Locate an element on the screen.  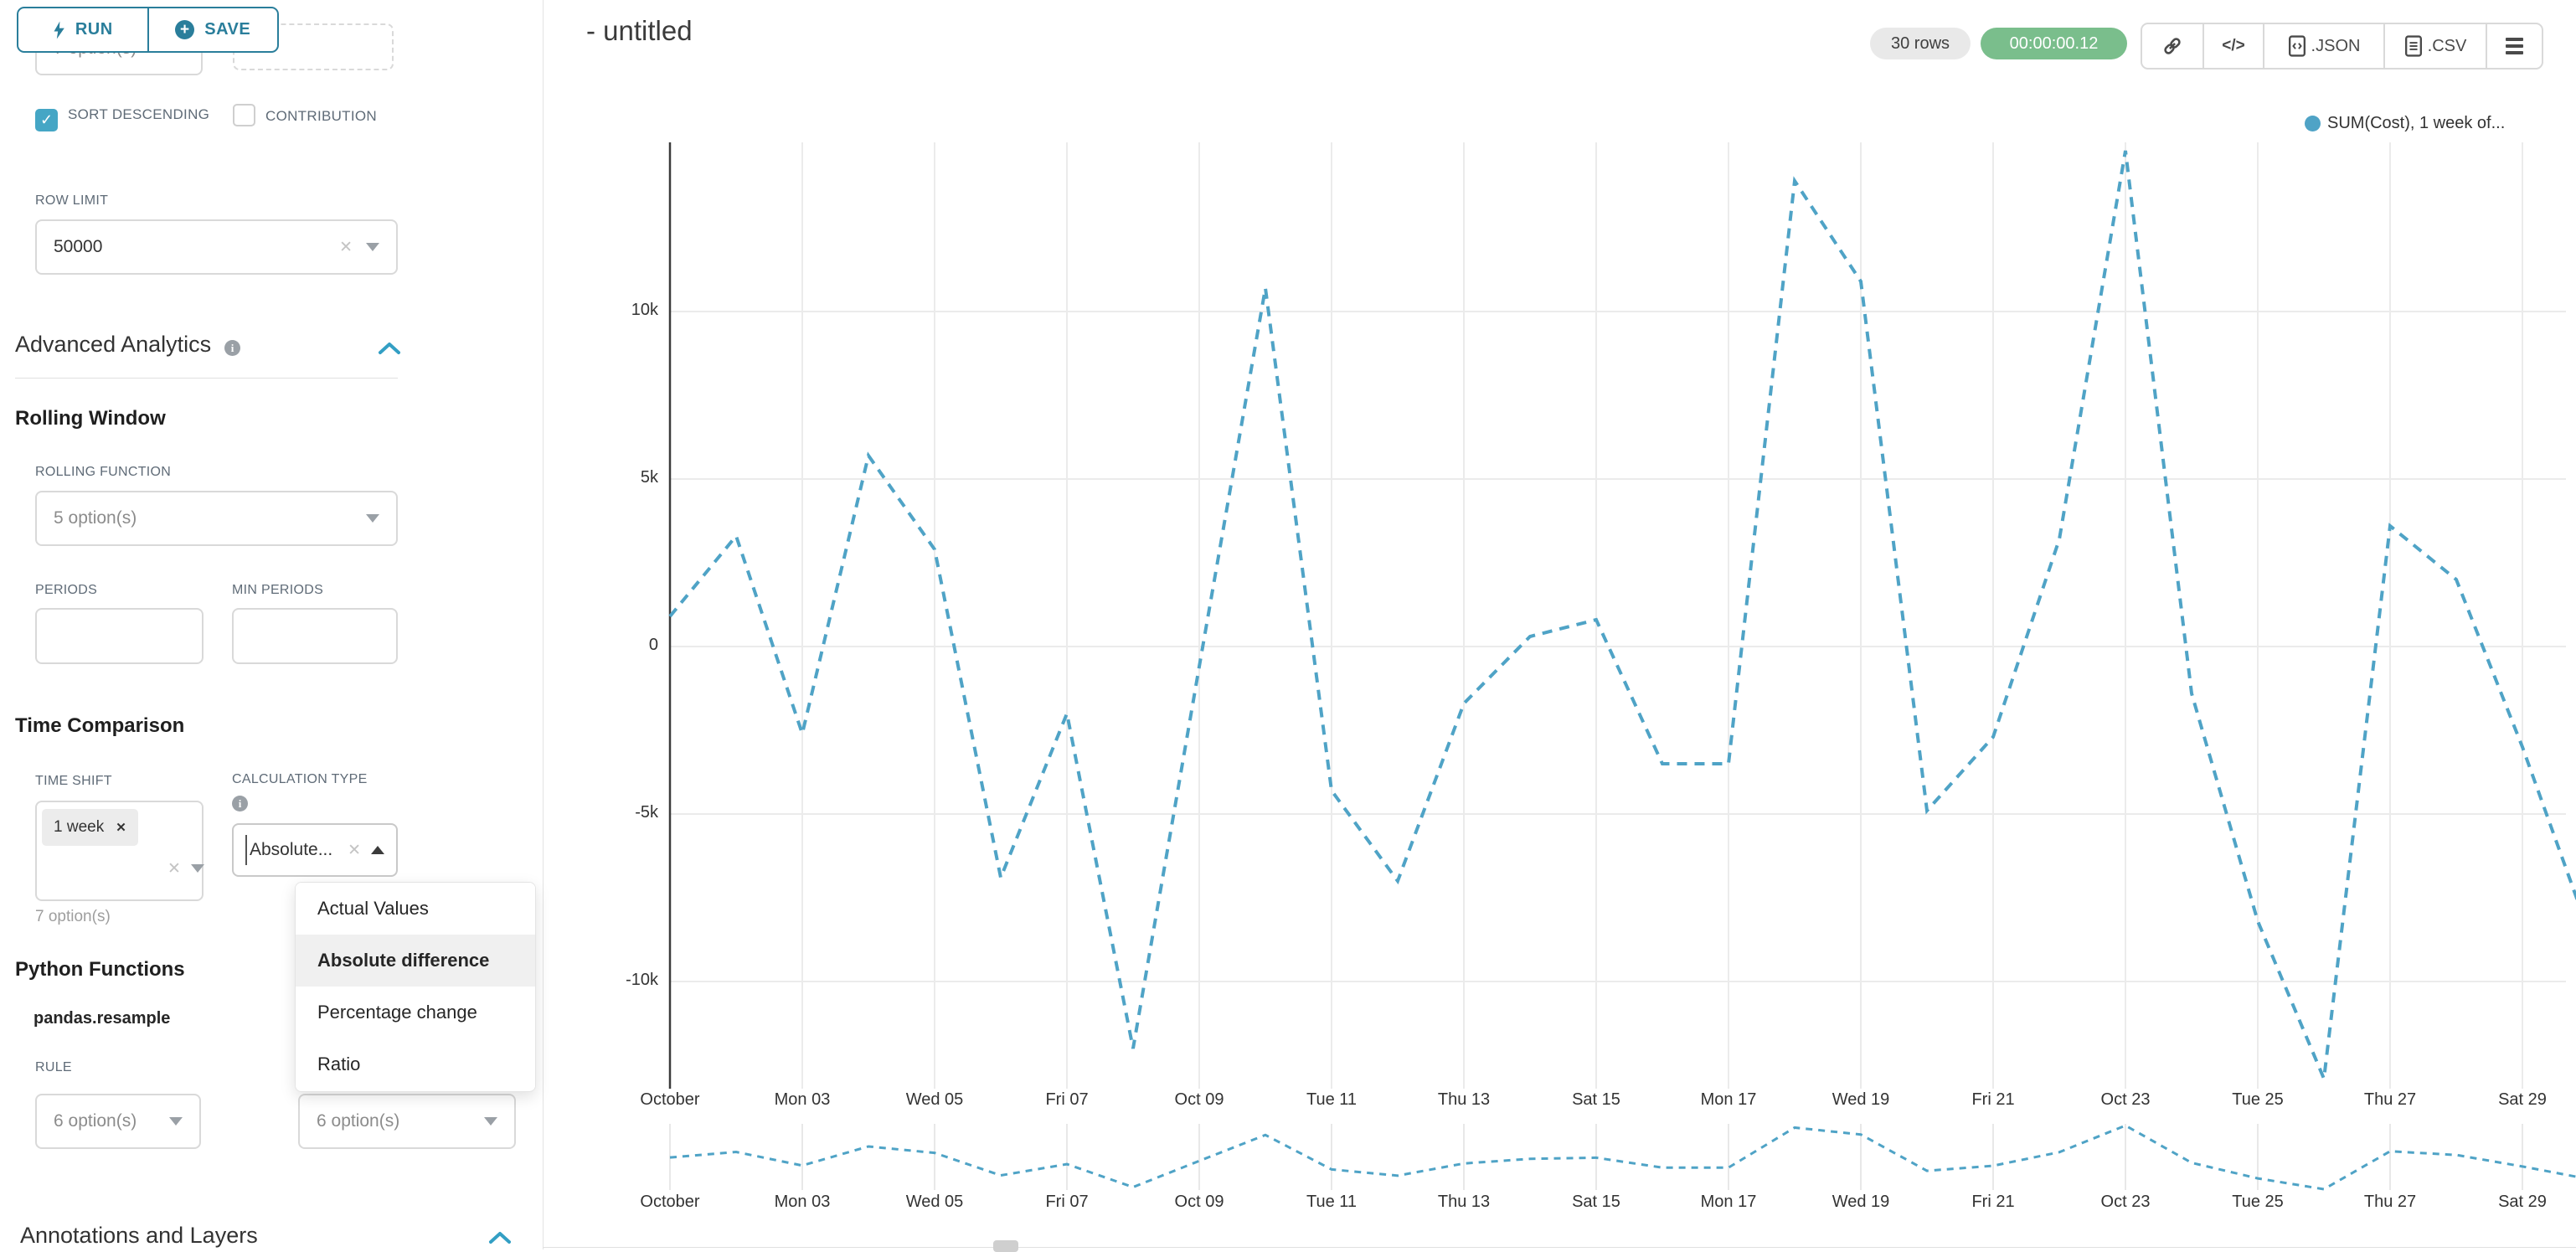
fill-method-select: 6 option(s) is located at coordinates (407, 1122).